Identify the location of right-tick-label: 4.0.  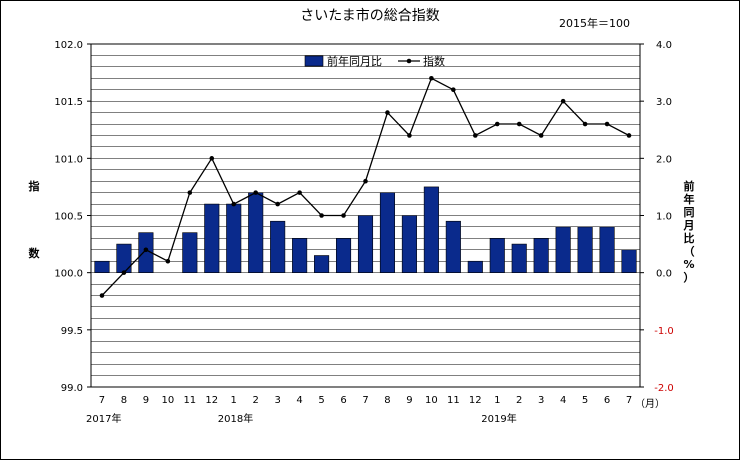
(664, 45).